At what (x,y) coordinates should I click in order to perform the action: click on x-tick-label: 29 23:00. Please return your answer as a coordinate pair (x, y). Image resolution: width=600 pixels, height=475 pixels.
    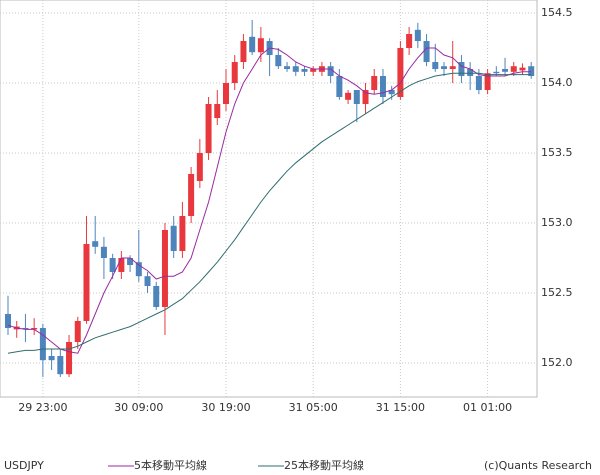
    Looking at the image, I should click on (42, 407).